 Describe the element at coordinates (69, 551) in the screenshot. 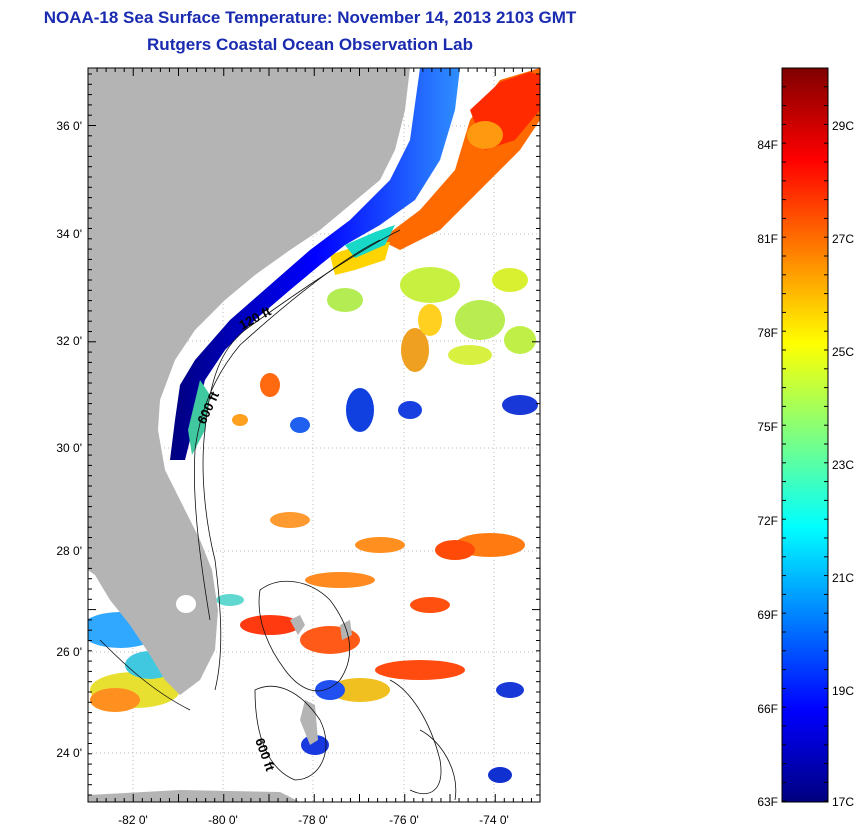

I see `lat-label: 28 0'` at that location.